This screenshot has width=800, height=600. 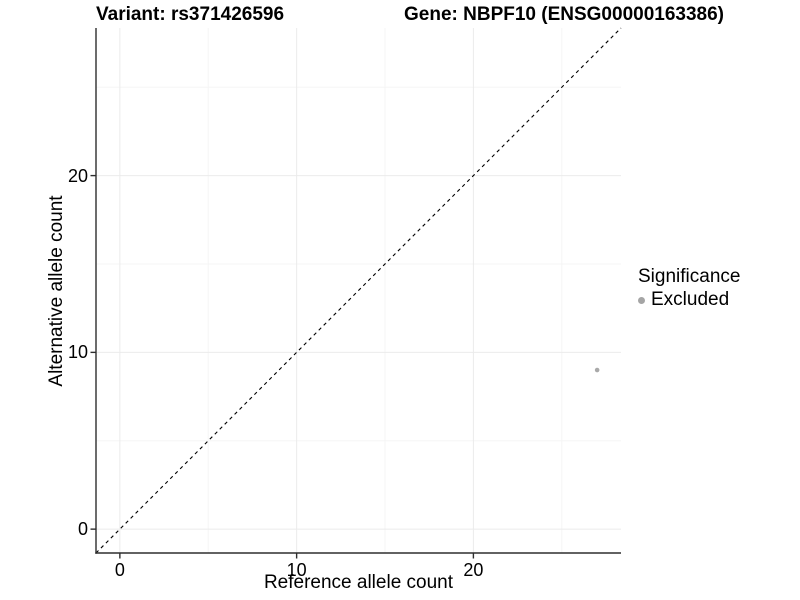 I want to click on x-tick-label: 20, so click(x=473, y=570).